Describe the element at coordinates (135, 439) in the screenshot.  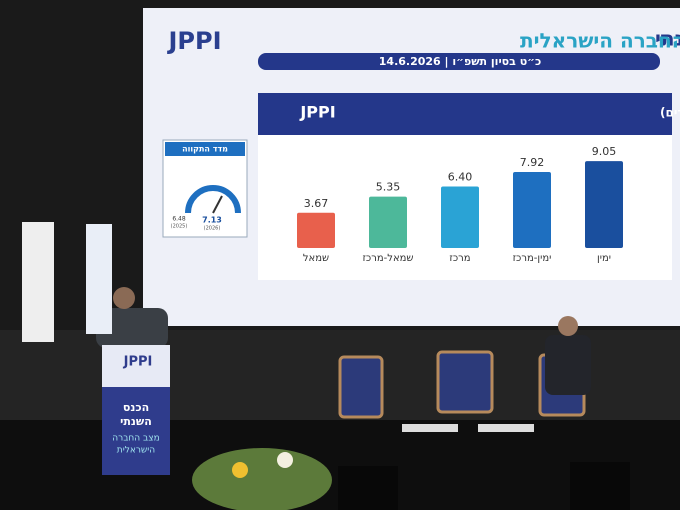
I see `podium-line: מצב החברה` at that location.